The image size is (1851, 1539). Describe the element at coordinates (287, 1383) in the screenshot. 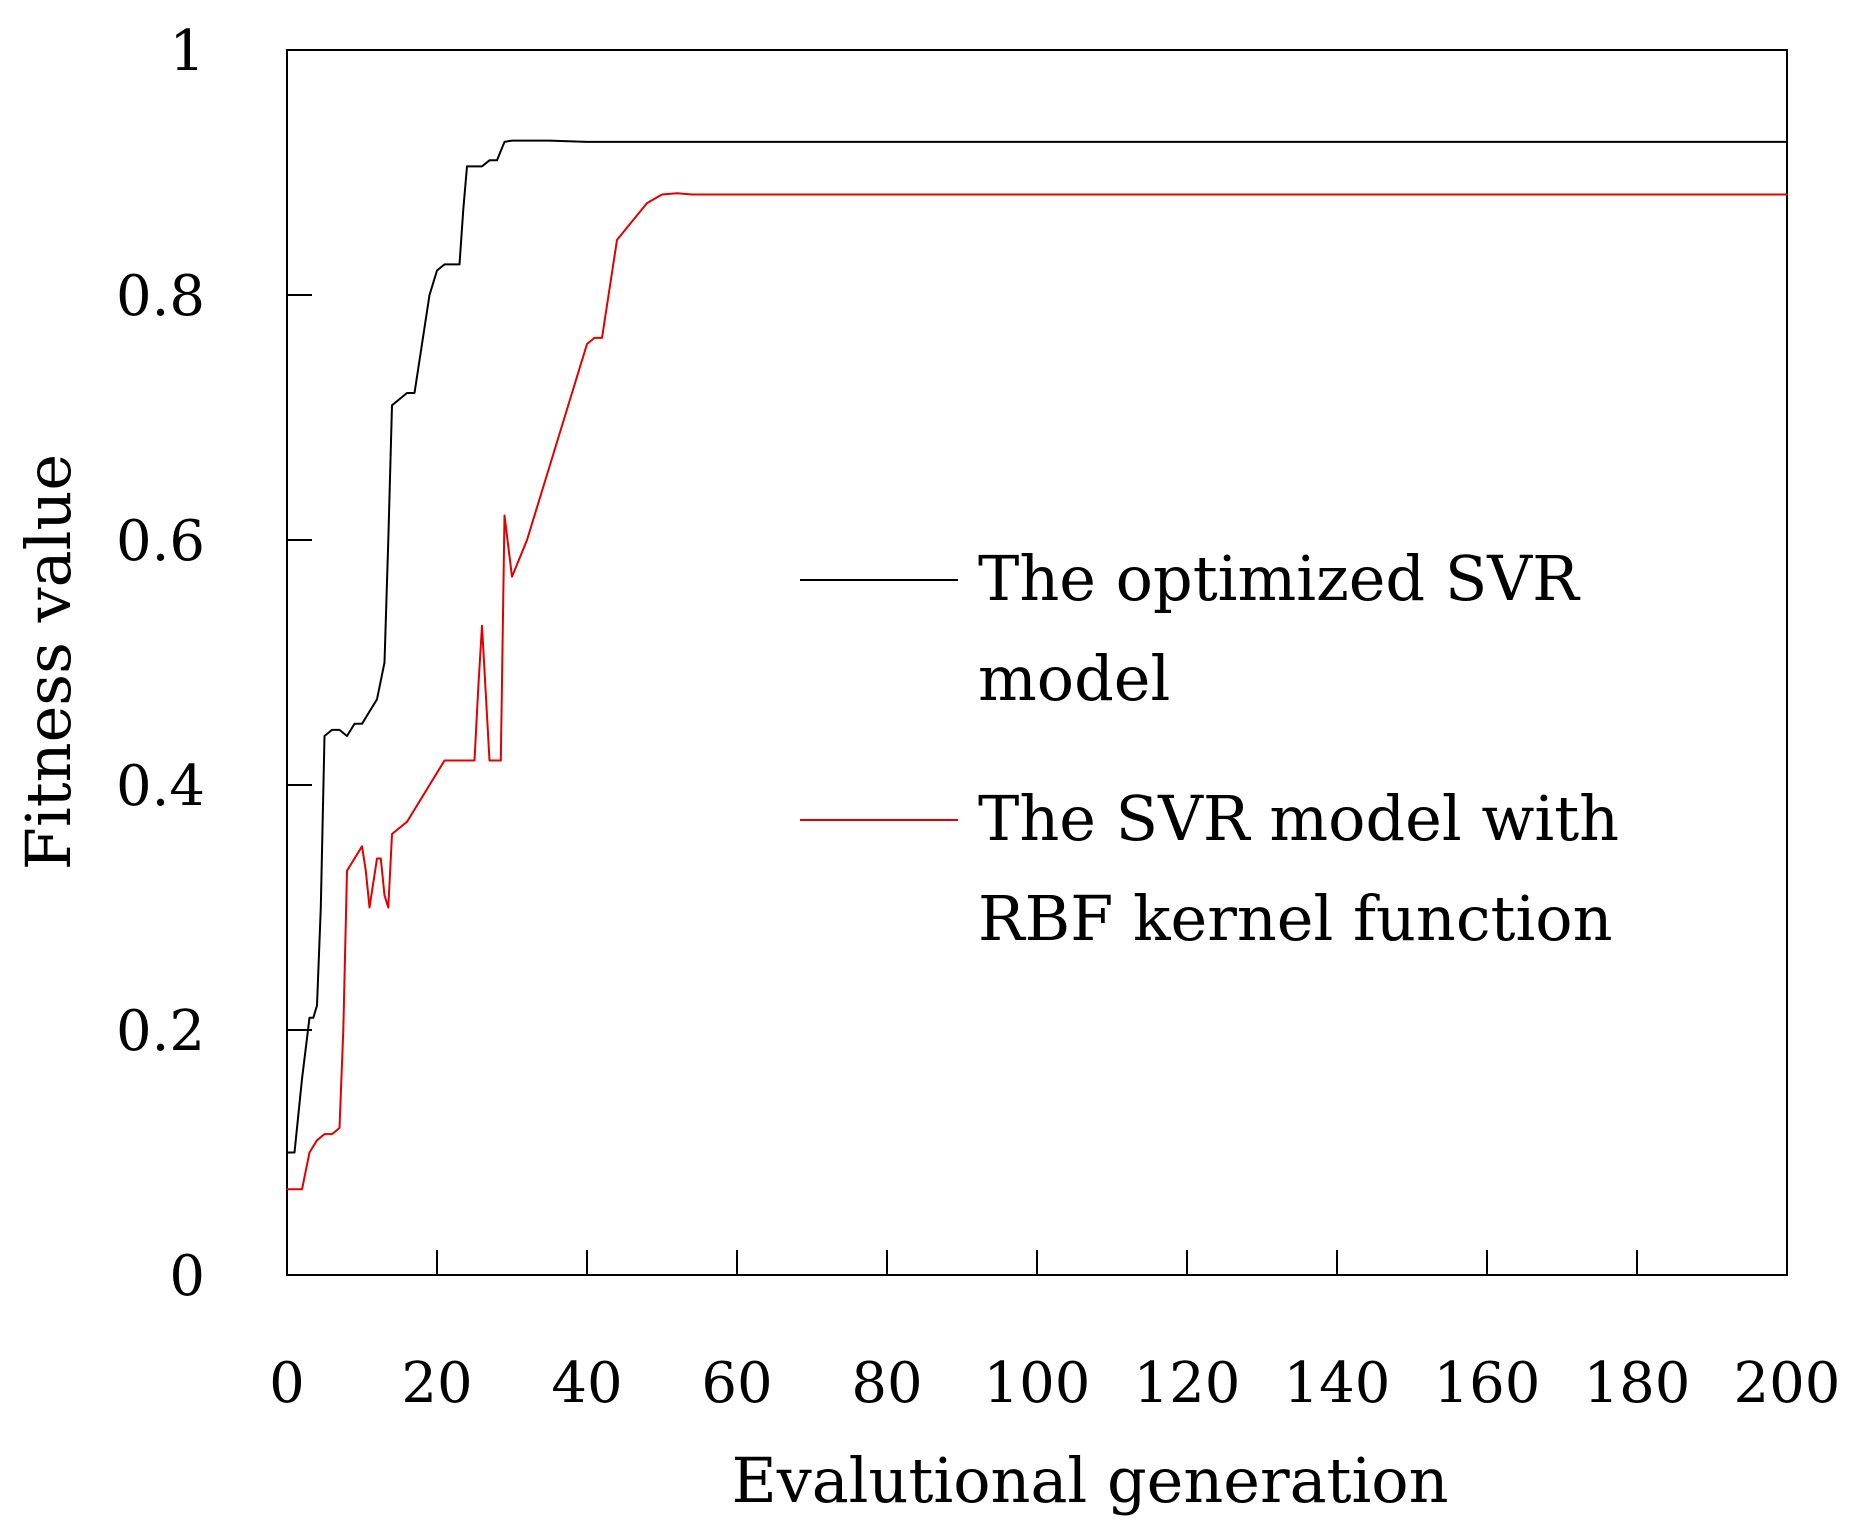

I see `x-tick-label: 0` at that location.